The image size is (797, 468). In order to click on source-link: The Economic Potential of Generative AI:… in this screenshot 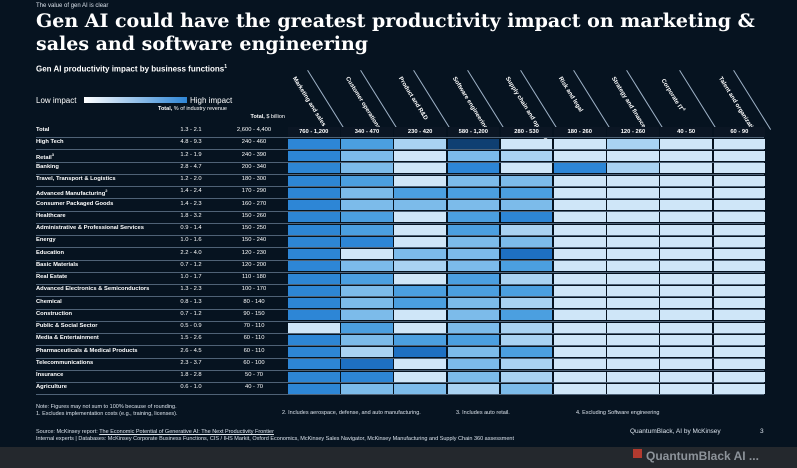, I will do `click(186, 432)`.